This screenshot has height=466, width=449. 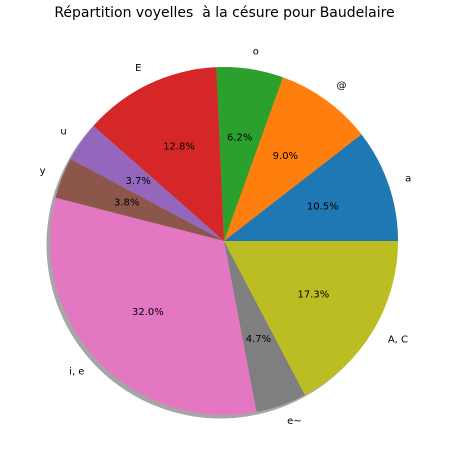 What do you see at coordinates (258, 339) in the screenshot?
I see `slice-percent-label: 4.7%` at bounding box center [258, 339].